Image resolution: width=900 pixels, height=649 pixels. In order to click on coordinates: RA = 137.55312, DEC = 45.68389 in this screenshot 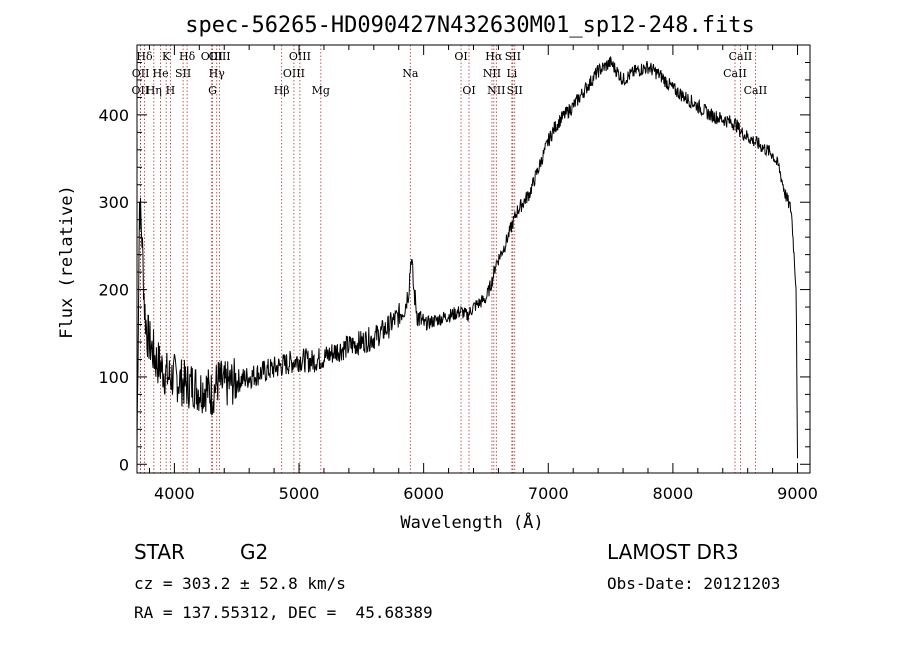, I will do `click(283, 612)`.